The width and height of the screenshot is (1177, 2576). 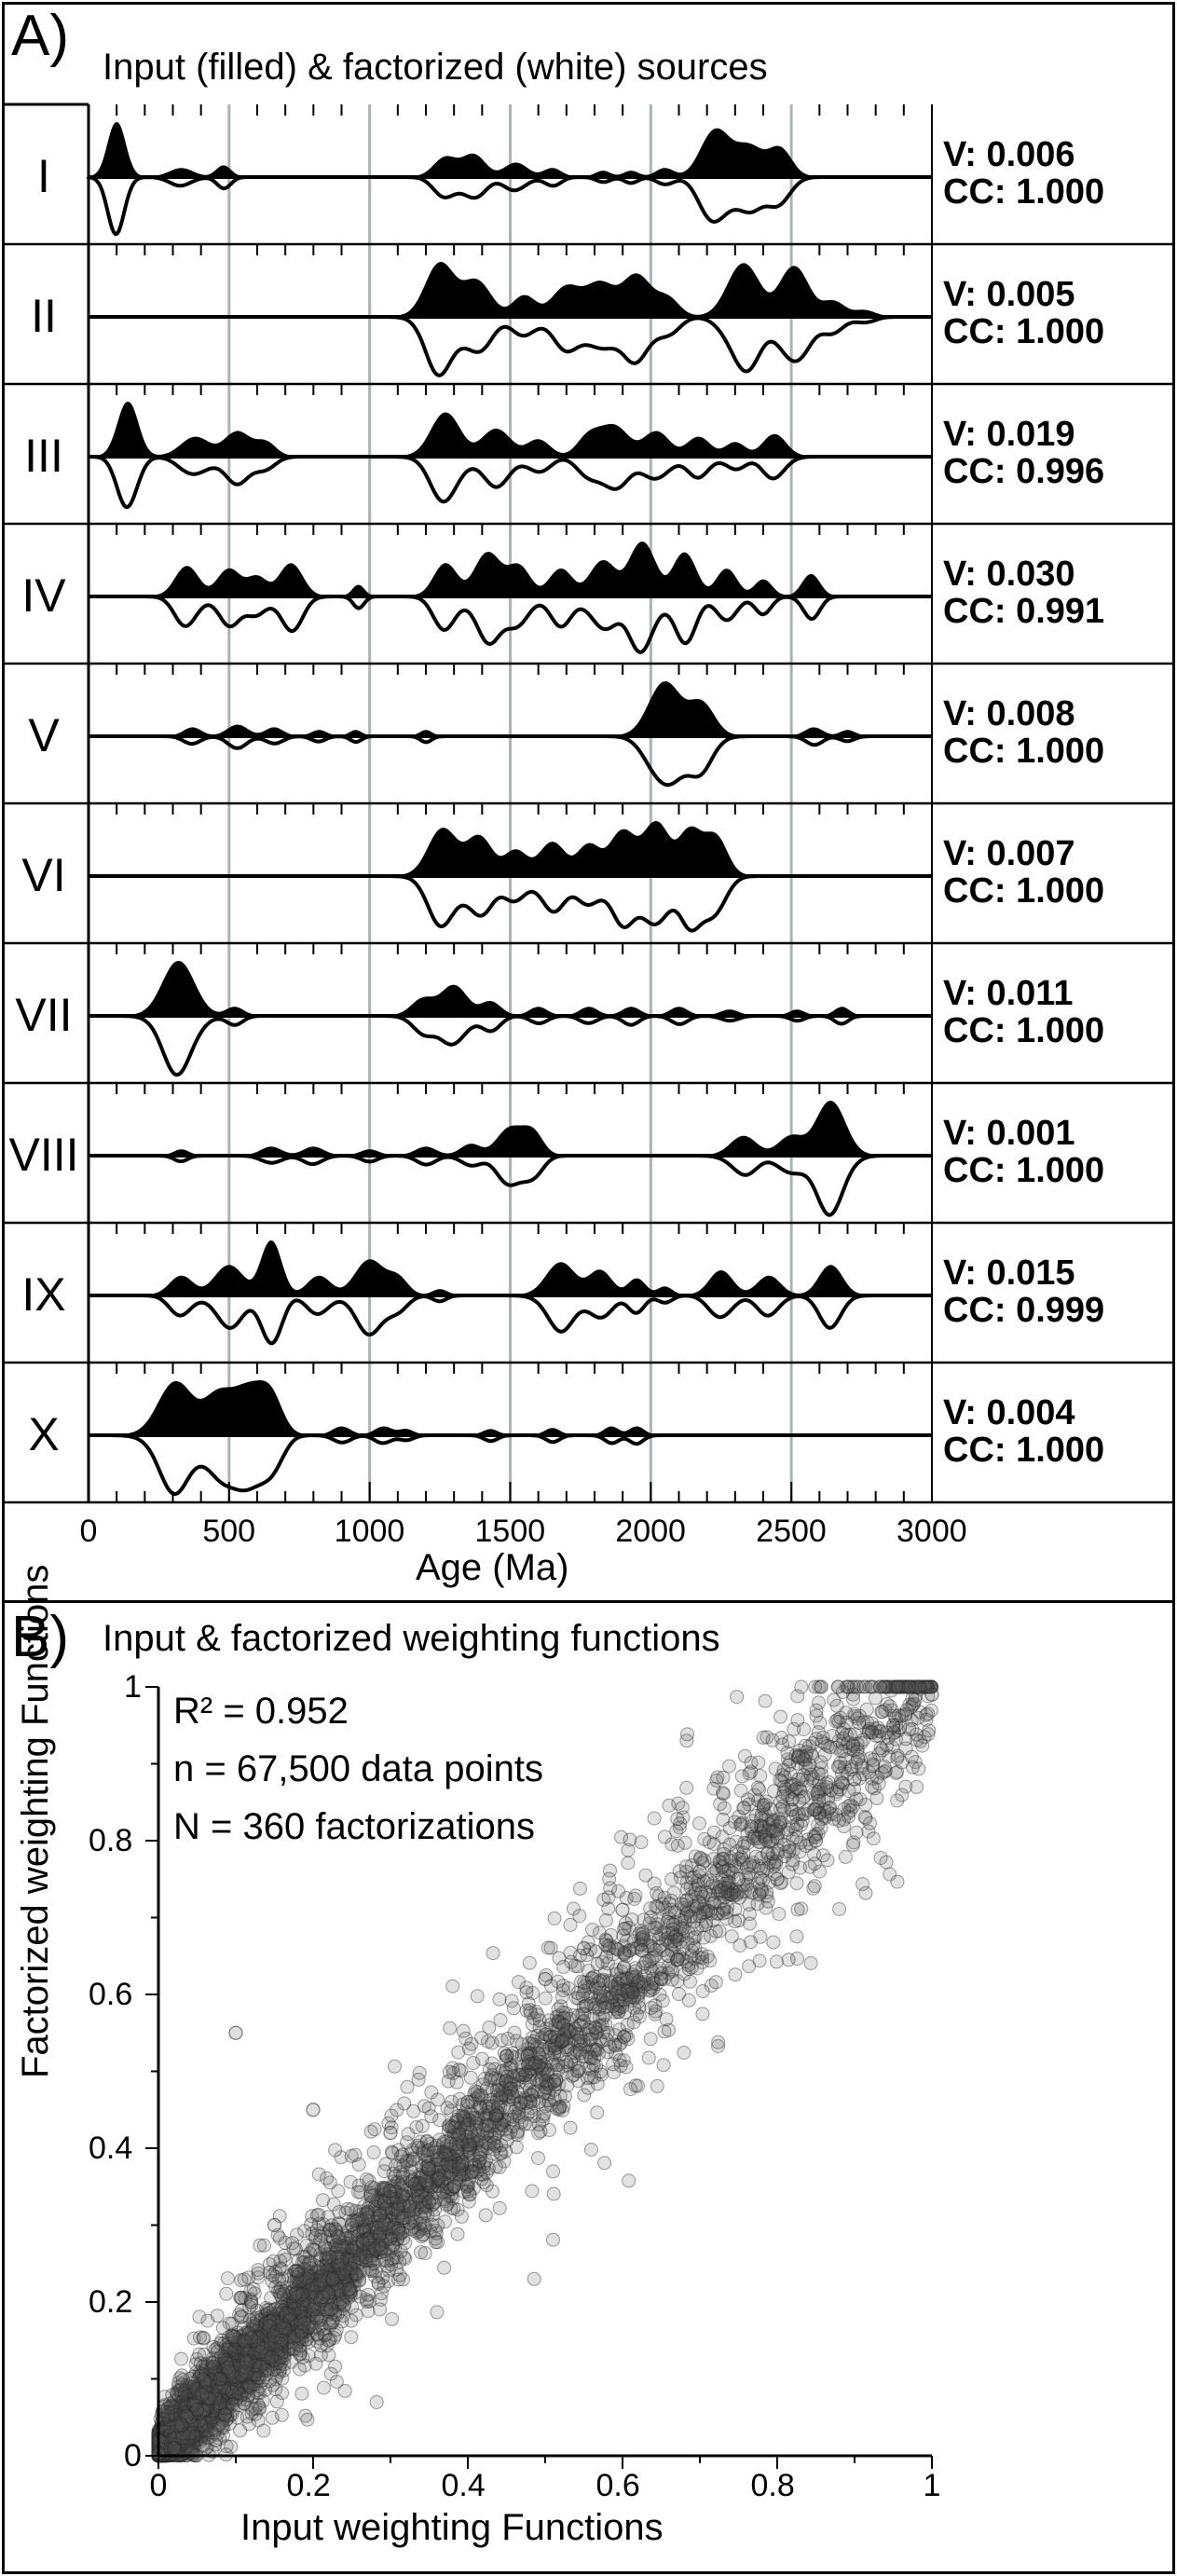 What do you see at coordinates (510, 1045) in the screenshot?
I see `factorized-source-VII` at bounding box center [510, 1045].